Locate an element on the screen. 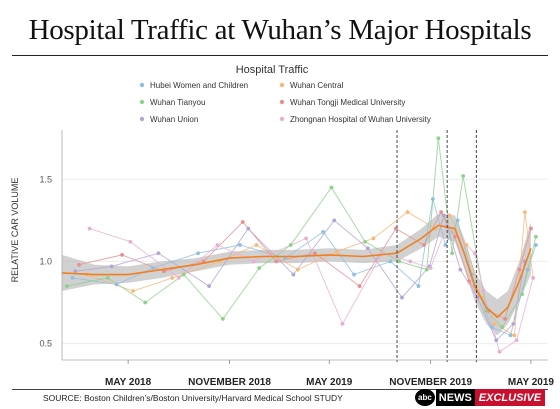 The width and height of the screenshot is (560, 409). legend-label-wuhan-central: Wuhan Central is located at coordinates (316, 85).